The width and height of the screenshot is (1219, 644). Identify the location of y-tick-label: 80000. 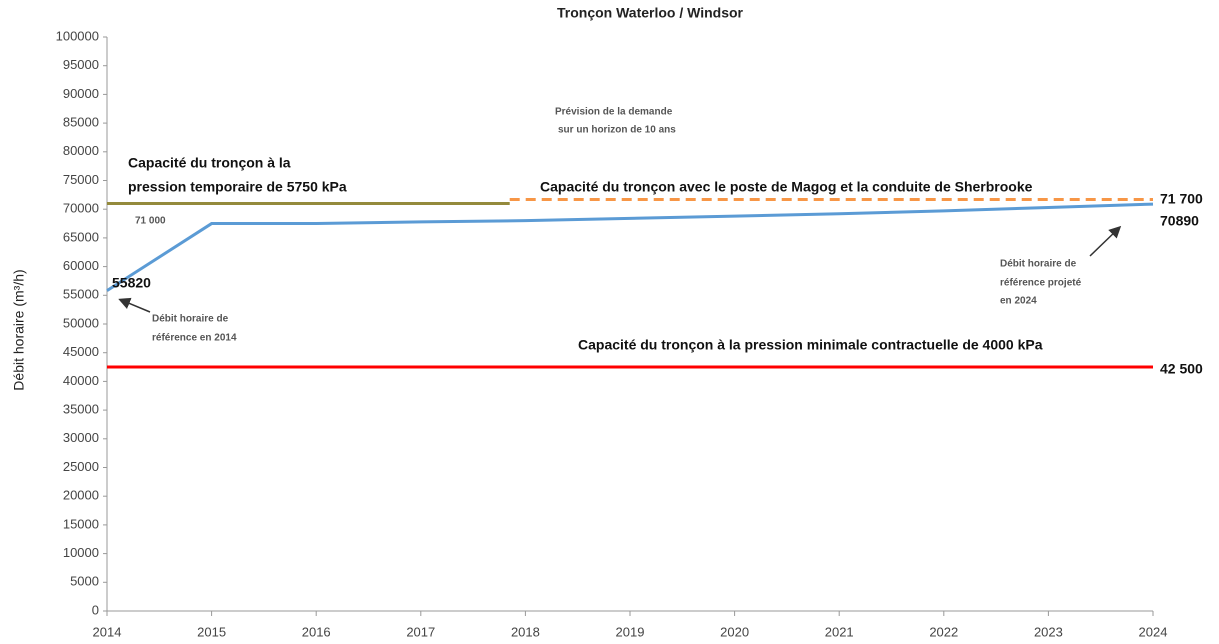
(81, 150).